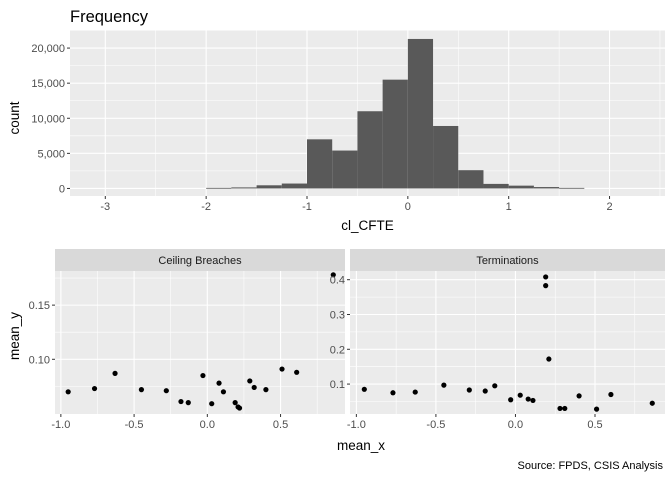 Image resolution: width=672 pixels, height=480 pixels. Describe the element at coordinates (42, 333) in the screenshot. I see `facet-y-ticks: 0.10 0.15` at that location.